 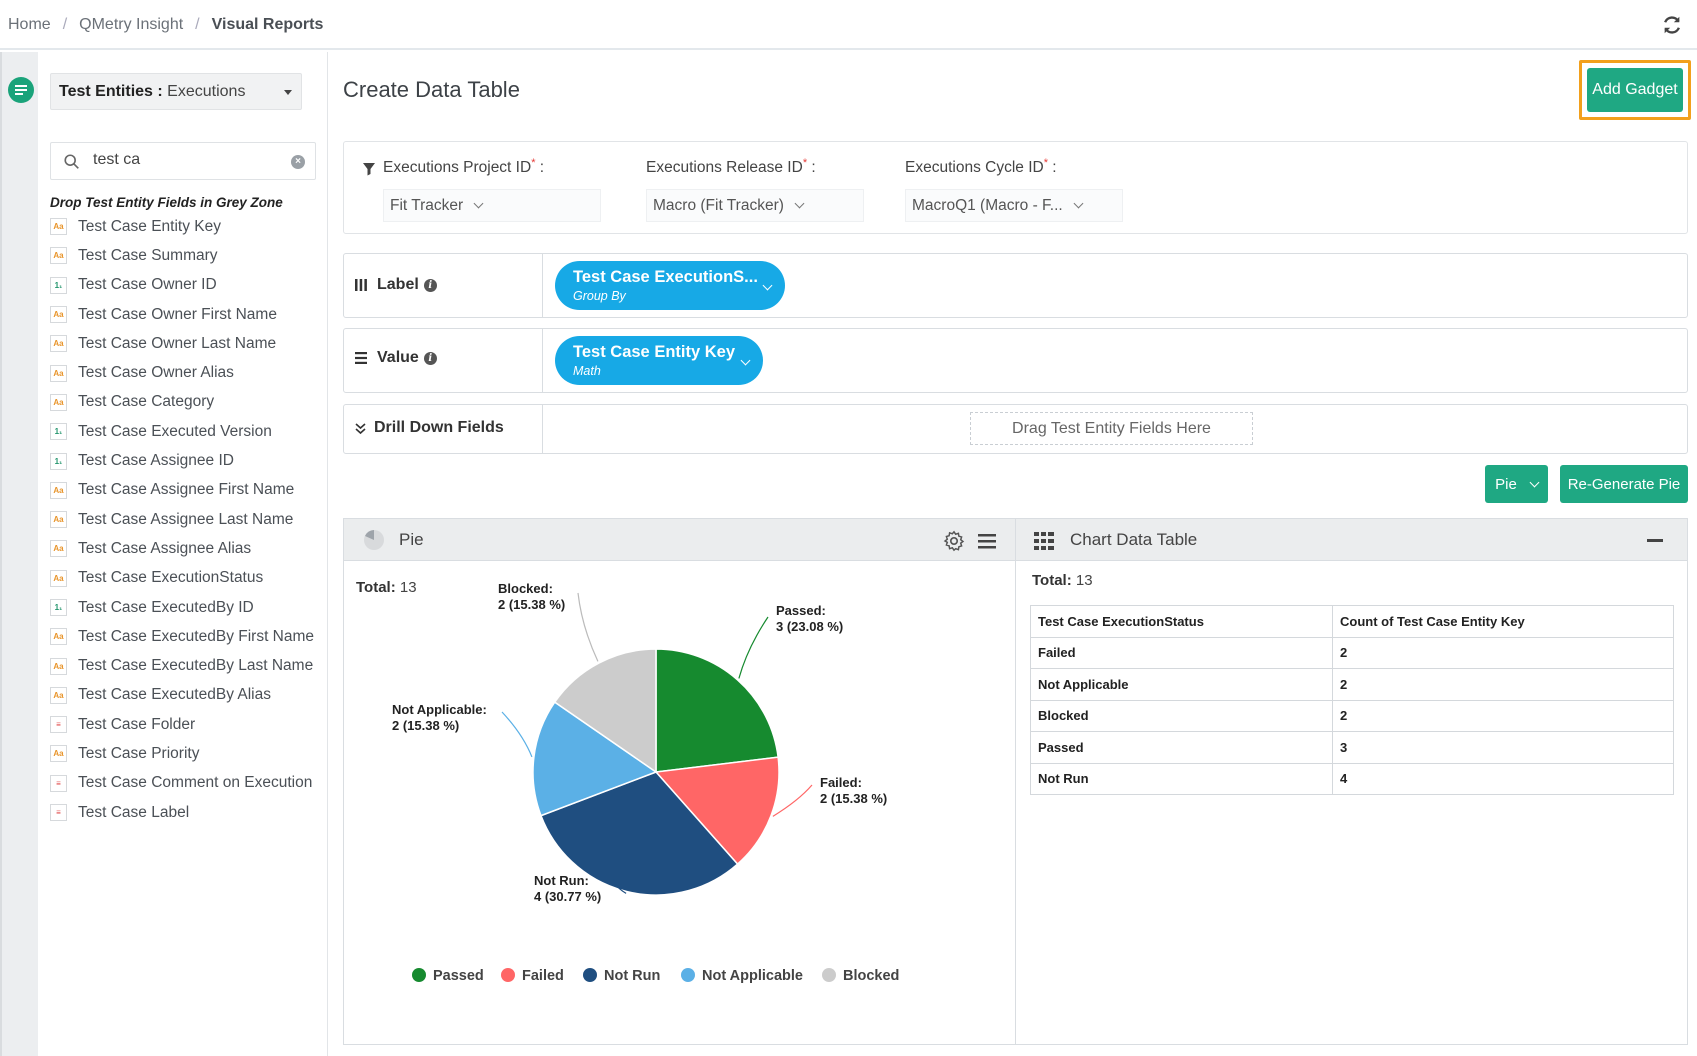 What do you see at coordinates (1111, 428) in the screenshot?
I see `drill-down-drop-area: Drag Test Entity Fields Here` at bounding box center [1111, 428].